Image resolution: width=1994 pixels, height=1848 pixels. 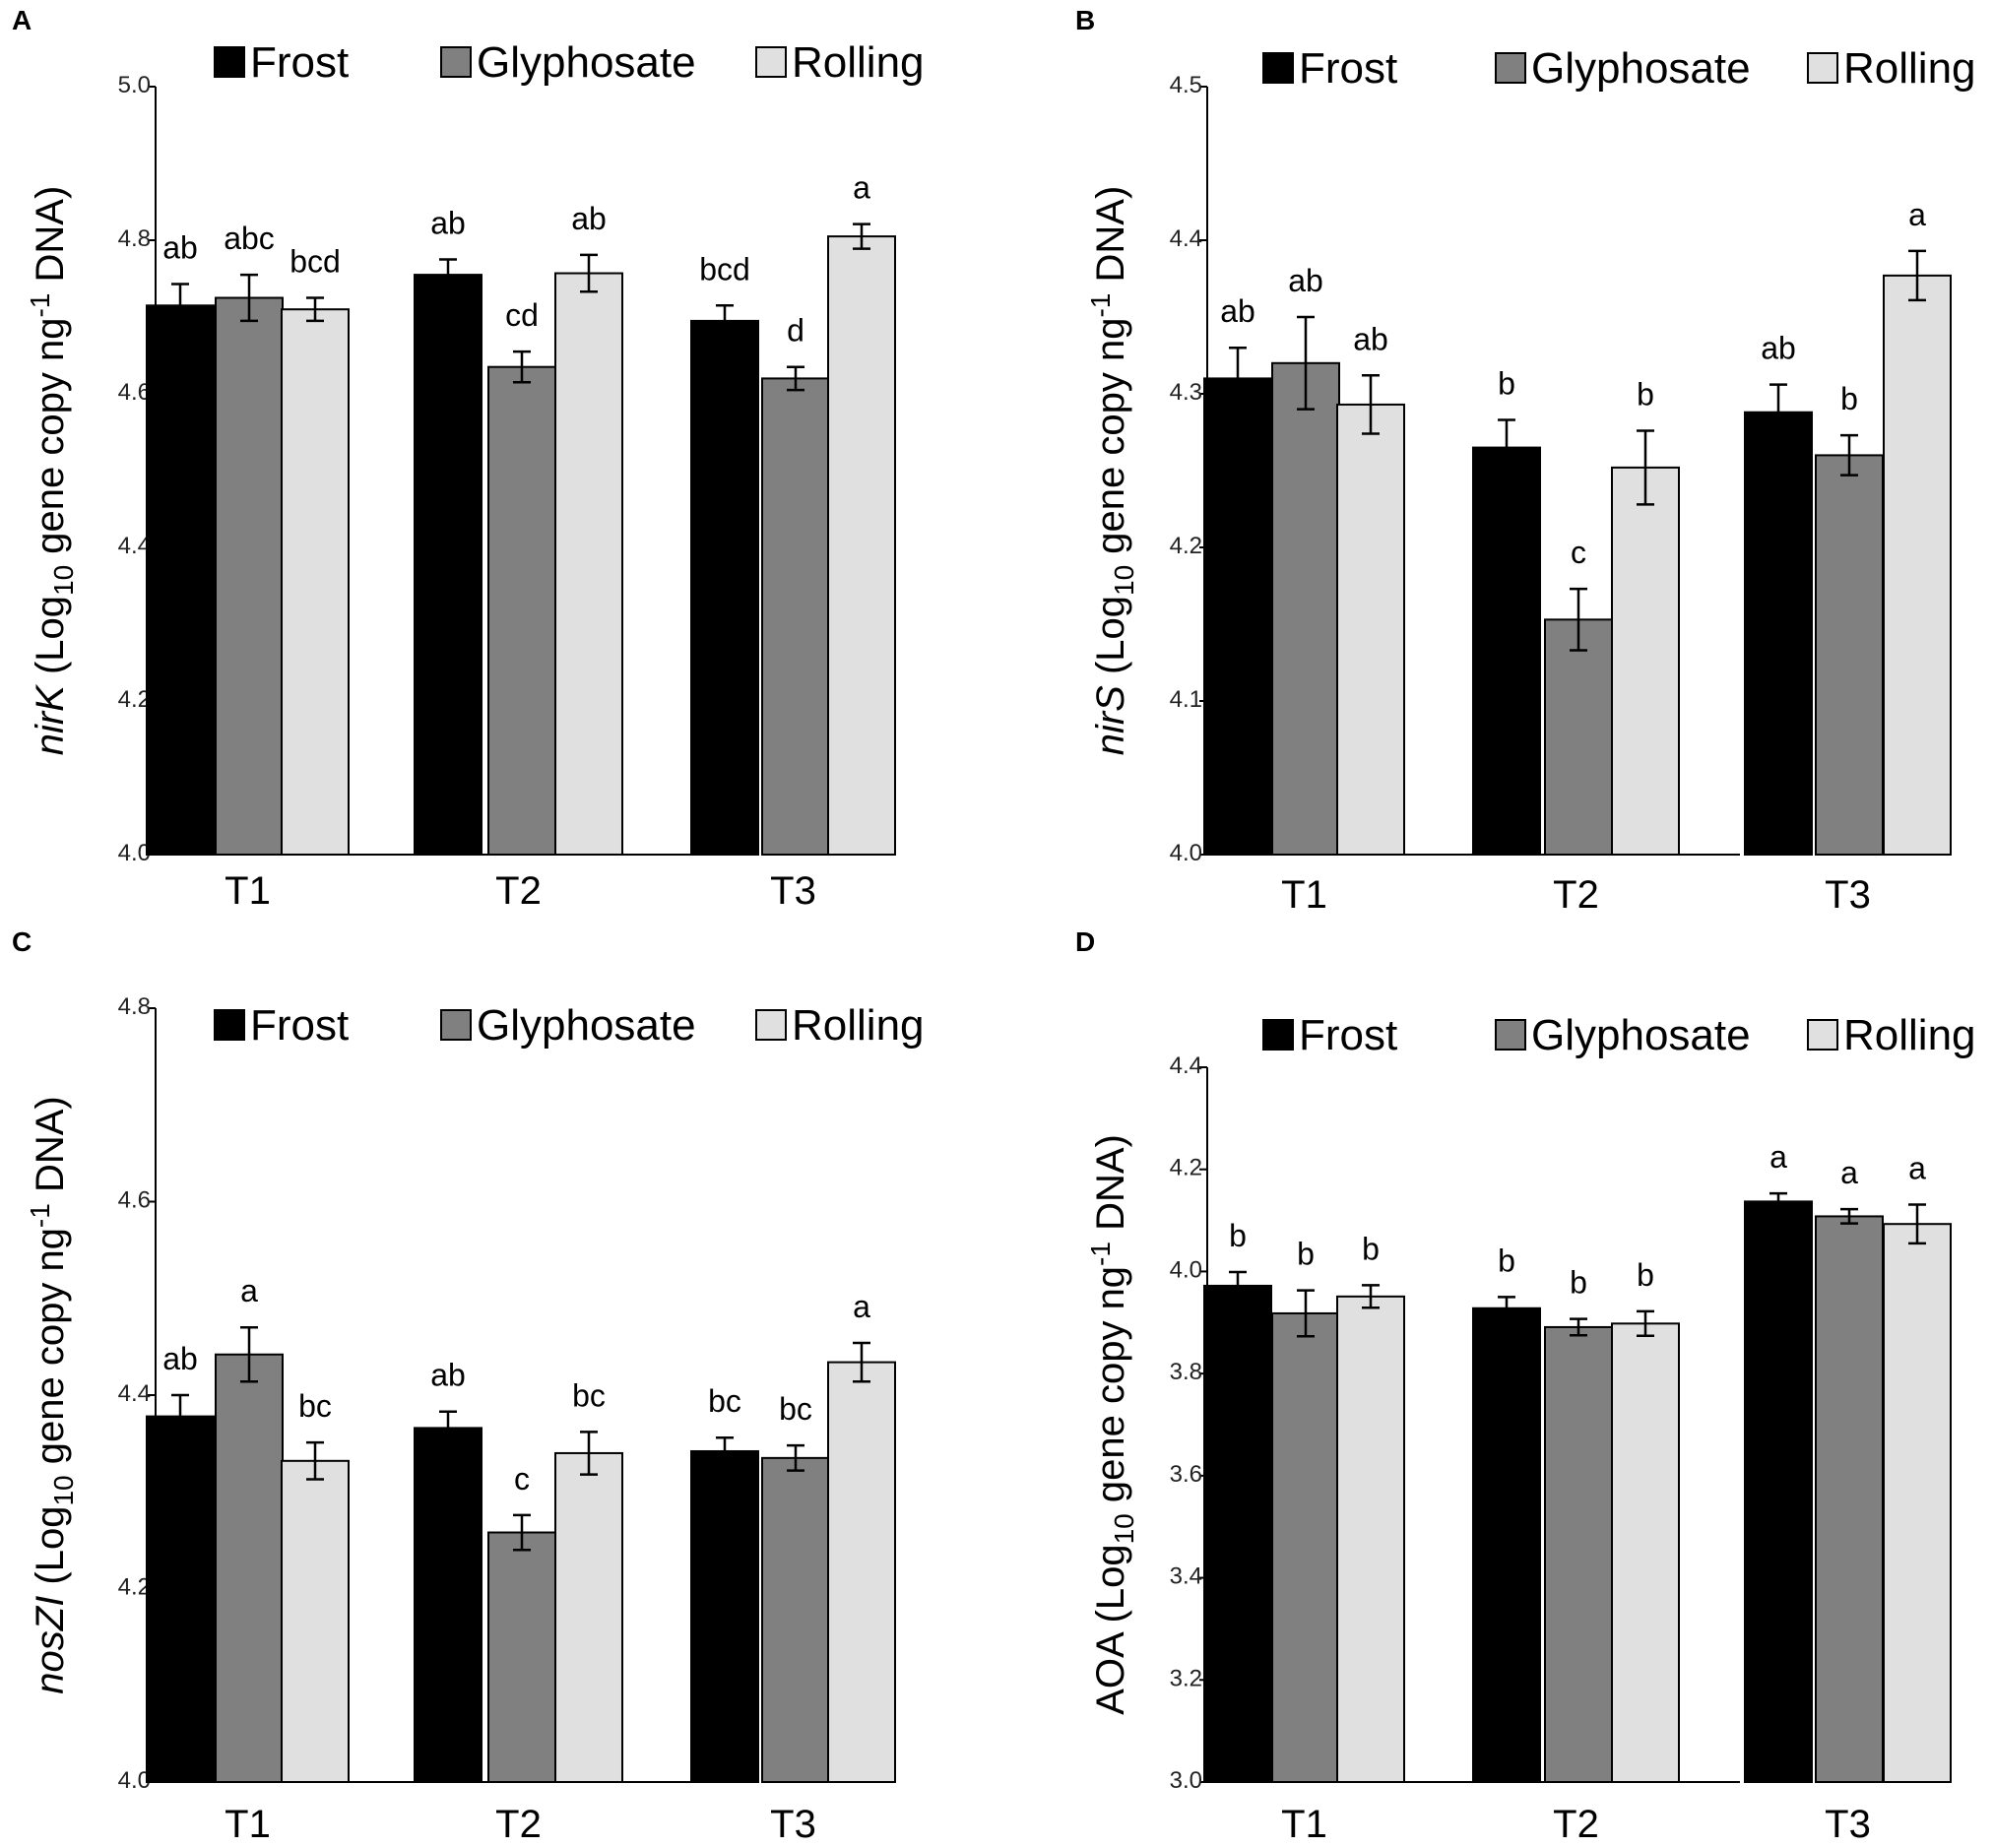 What do you see at coordinates (1110, 720) in the screenshot?
I see `y-label-gene: nirS` at bounding box center [1110, 720].